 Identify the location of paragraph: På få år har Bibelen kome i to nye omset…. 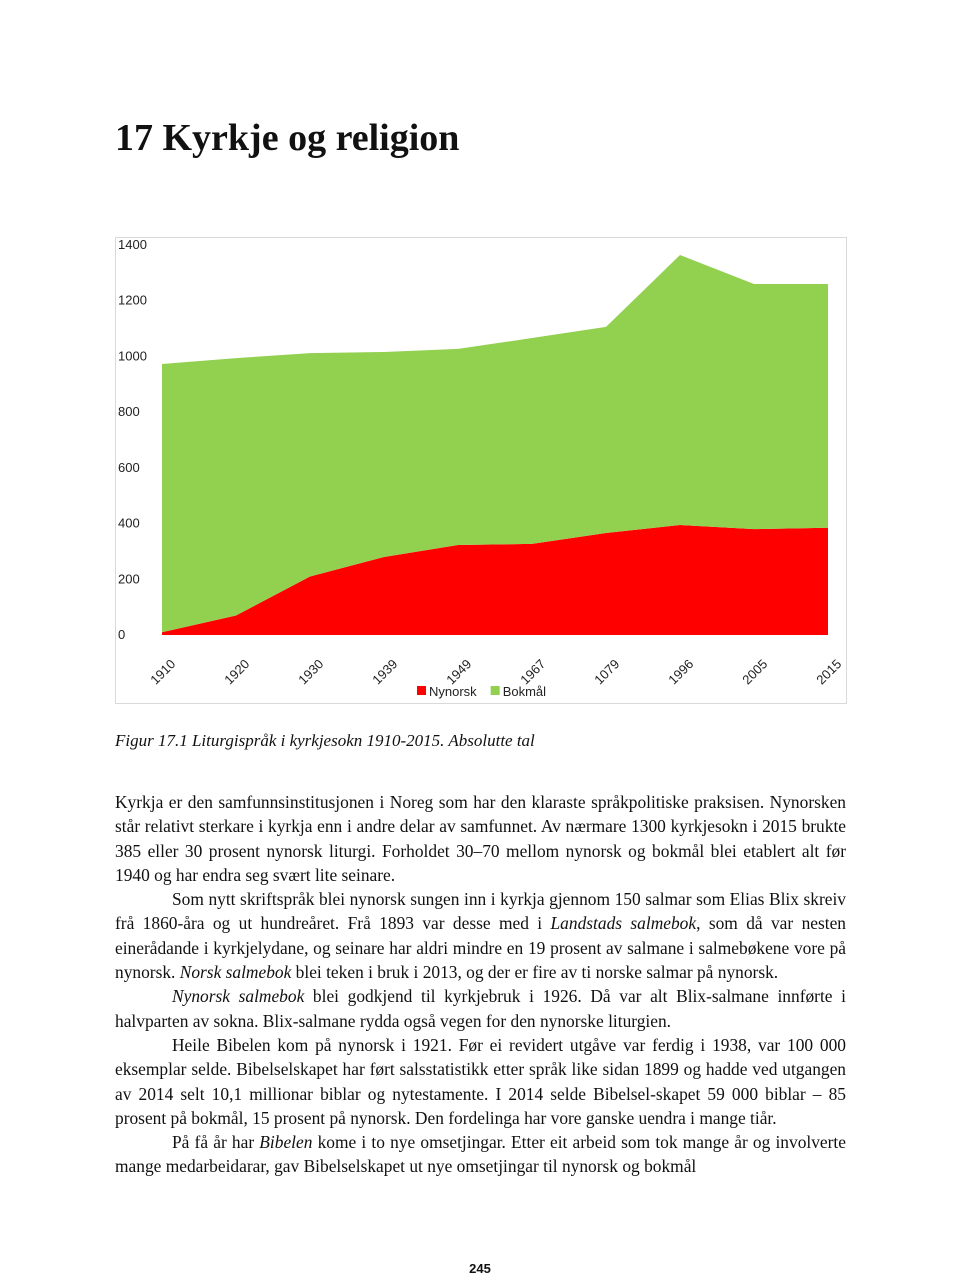
(480, 1154).